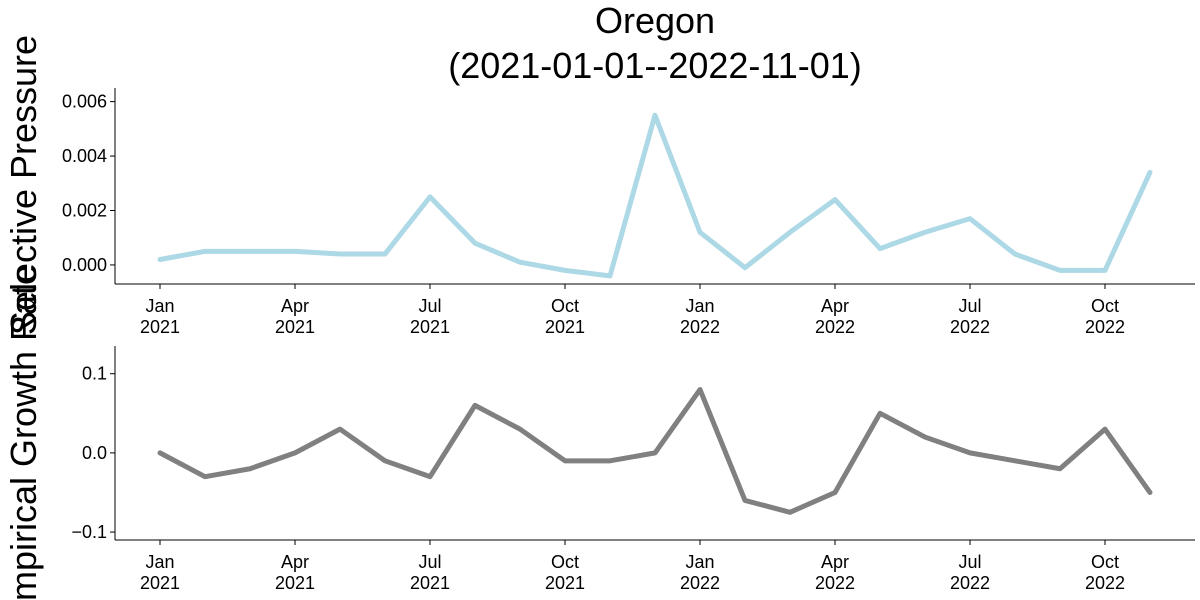 The height and width of the screenshot is (600, 1200). What do you see at coordinates (84, 102) in the screenshot?
I see `y-tick-label: 0.006` at bounding box center [84, 102].